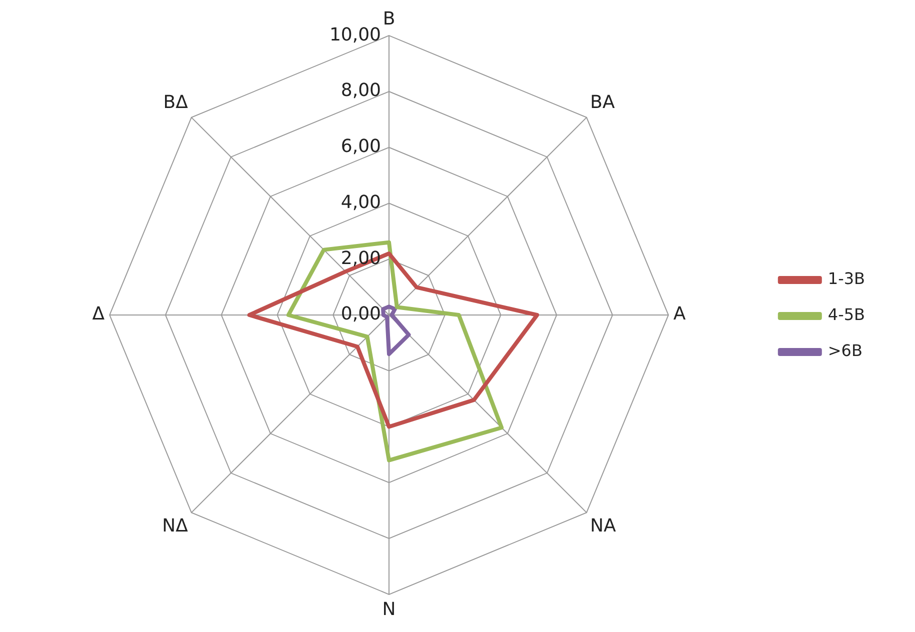 This screenshot has width=915, height=632. I want to click on spoke-label: NA, so click(603, 526).